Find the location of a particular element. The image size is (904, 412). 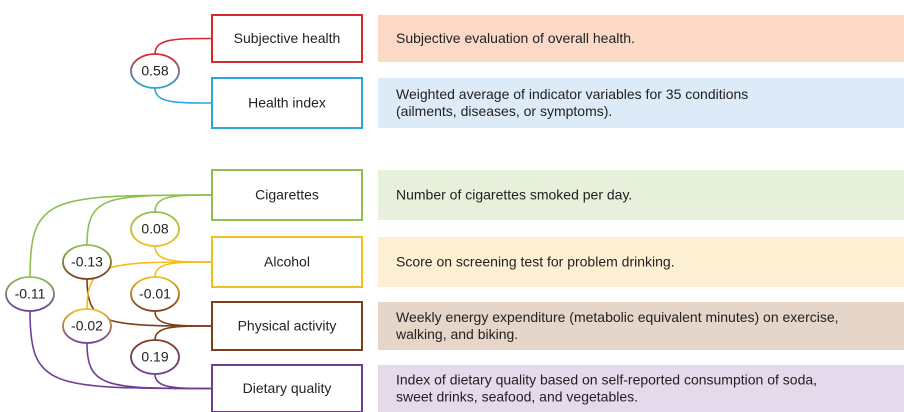

correlation-value: 0.58 is located at coordinates (154, 71).